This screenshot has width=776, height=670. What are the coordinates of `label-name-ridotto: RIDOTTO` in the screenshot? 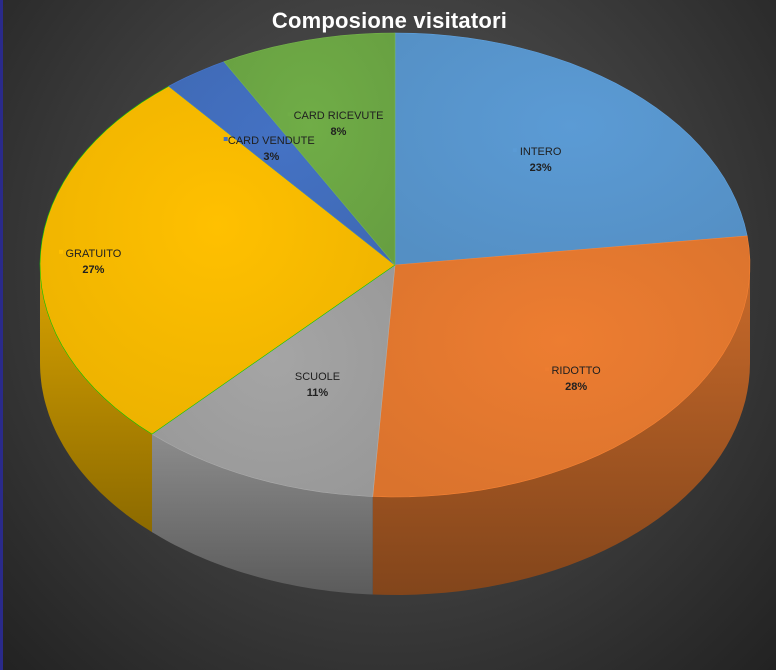 It's located at (576, 371).